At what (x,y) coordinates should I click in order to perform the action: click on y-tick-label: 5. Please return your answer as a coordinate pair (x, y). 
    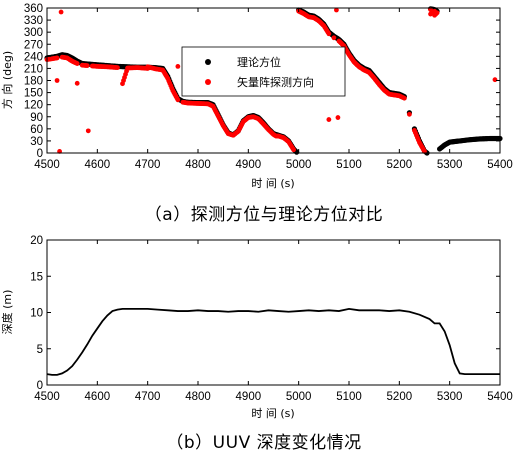
    Looking at the image, I should click on (40, 350).